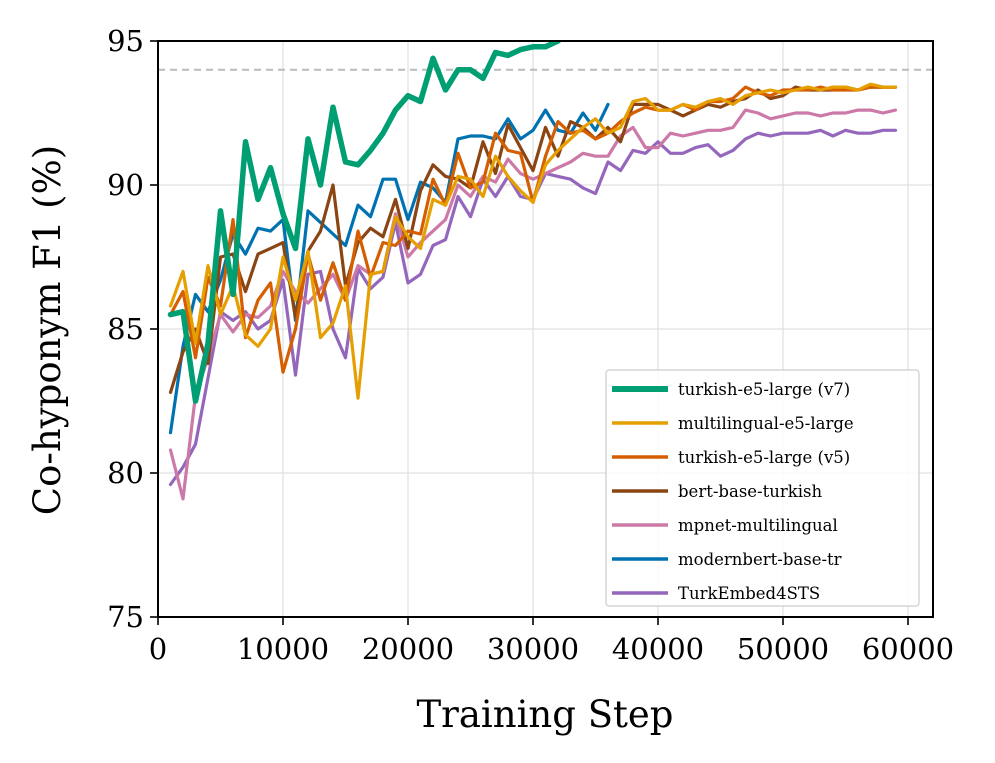  I want to click on y-tick-label: 75, so click(125, 617).